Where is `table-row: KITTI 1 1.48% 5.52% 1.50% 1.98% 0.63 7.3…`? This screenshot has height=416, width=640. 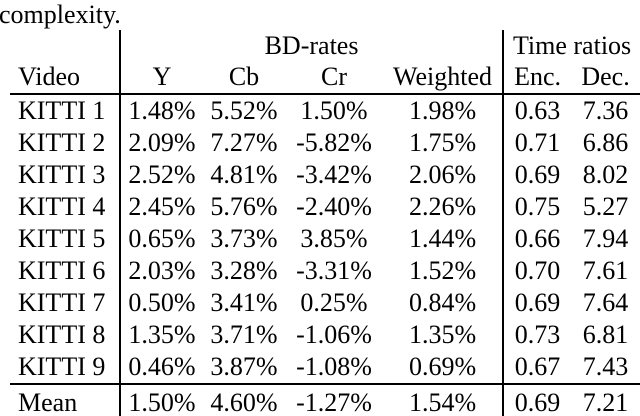
table-row: KITTI 1 1.48% 5.52% 1.50% 1.98% 0.63 7.3… is located at coordinates (325, 110).